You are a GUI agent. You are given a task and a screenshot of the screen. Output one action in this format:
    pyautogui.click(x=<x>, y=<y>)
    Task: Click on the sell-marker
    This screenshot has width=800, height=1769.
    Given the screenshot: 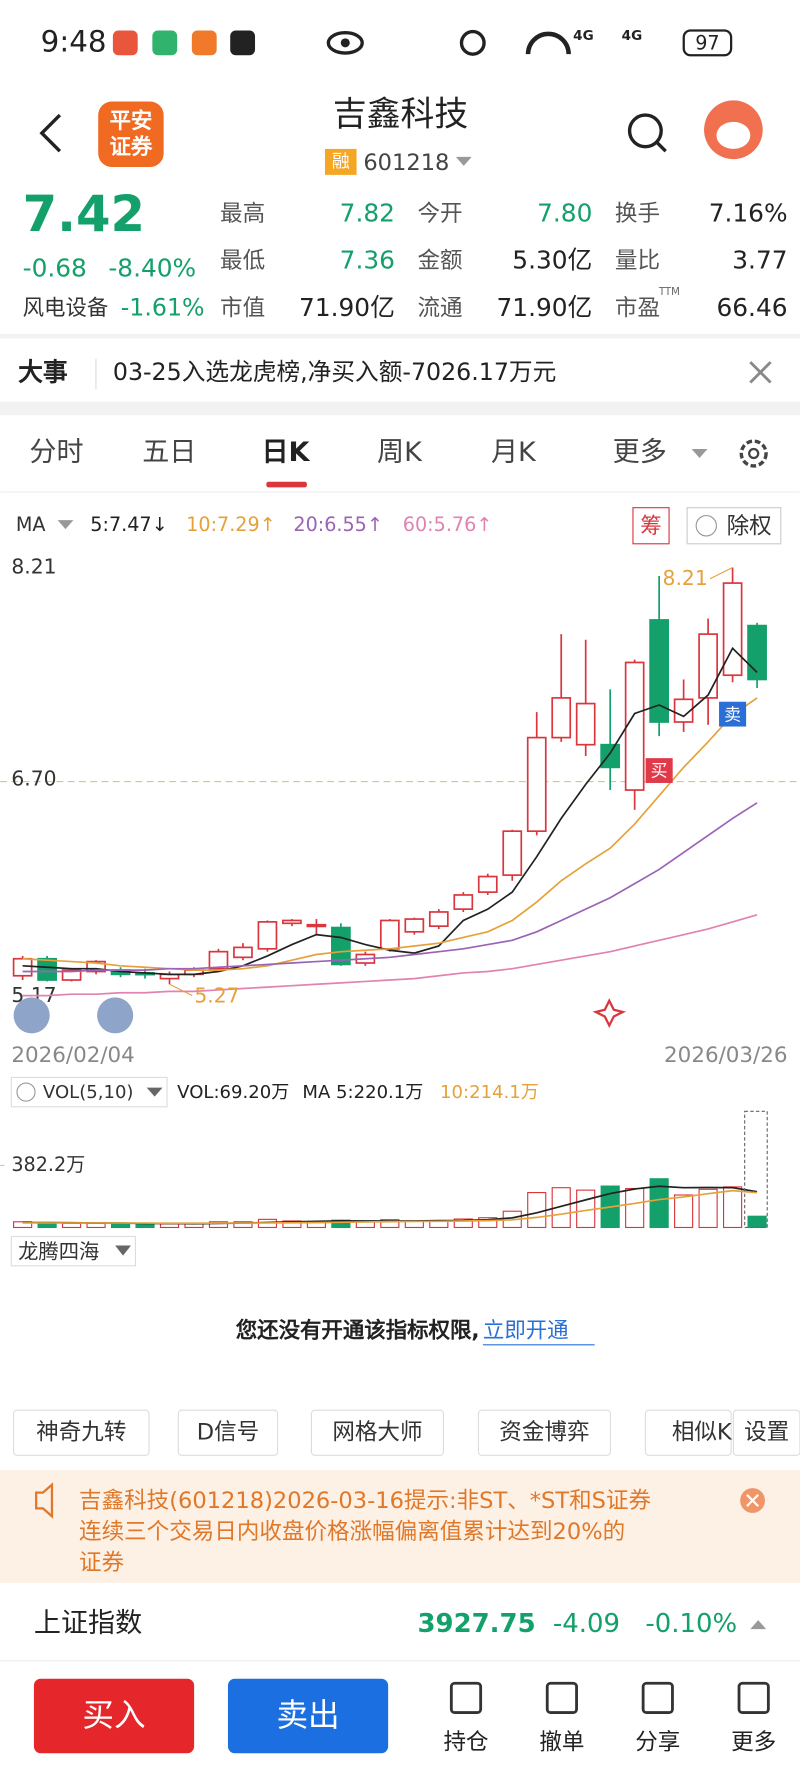 What is the action you would take?
    pyautogui.click(x=733, y=714)
    